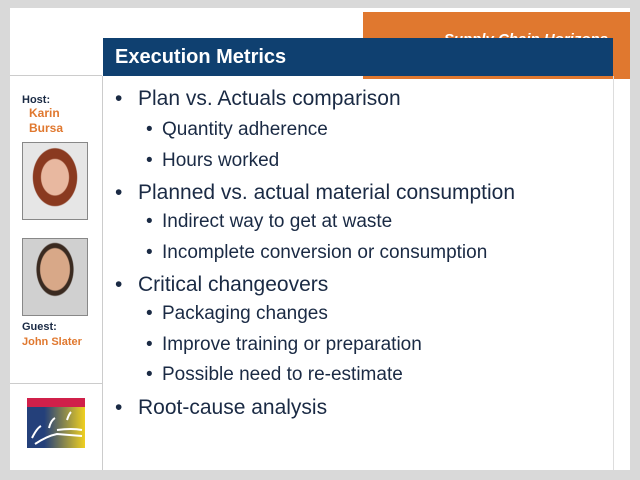 This screenshot has height=480, width=640. Describe the element at coordinates (315, 195) in the screenshot. I see `bullet-item: Planned vs. actual material consumption` at that location.